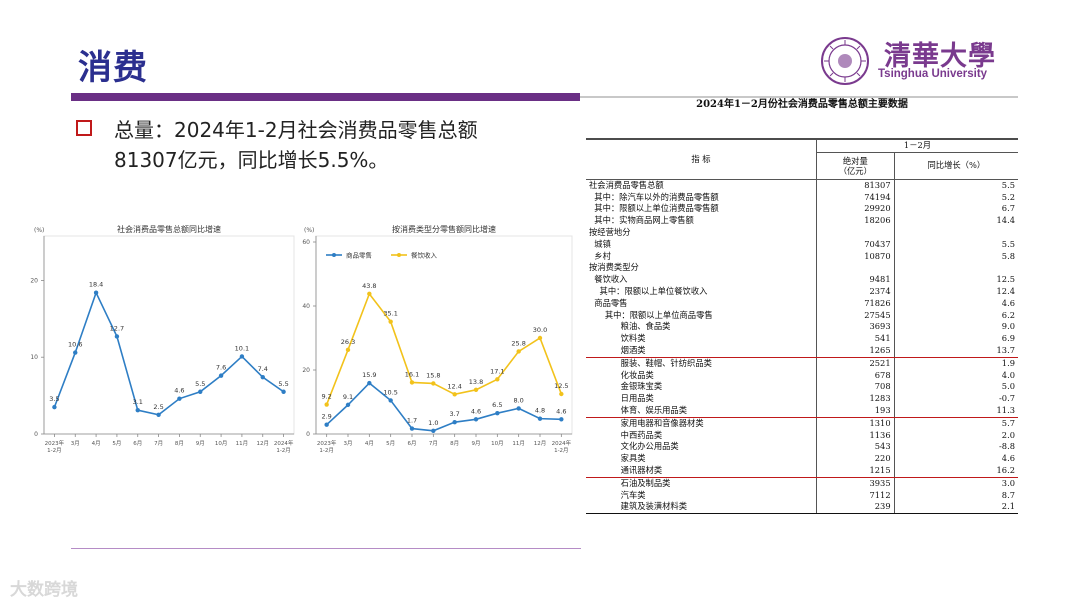 The height and width of the screenshot is (608, 1080). Describe the element at coordinates (1005, 279) in the screenshot. I see `row-growth: 12.5` at that location.